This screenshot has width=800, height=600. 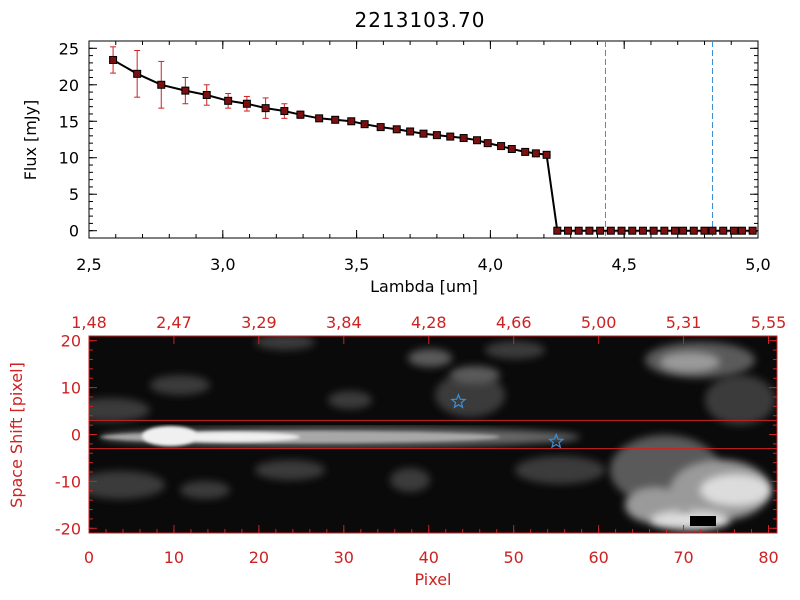 I want to click on y-tick-label: 20, so click(x=69, y=85).